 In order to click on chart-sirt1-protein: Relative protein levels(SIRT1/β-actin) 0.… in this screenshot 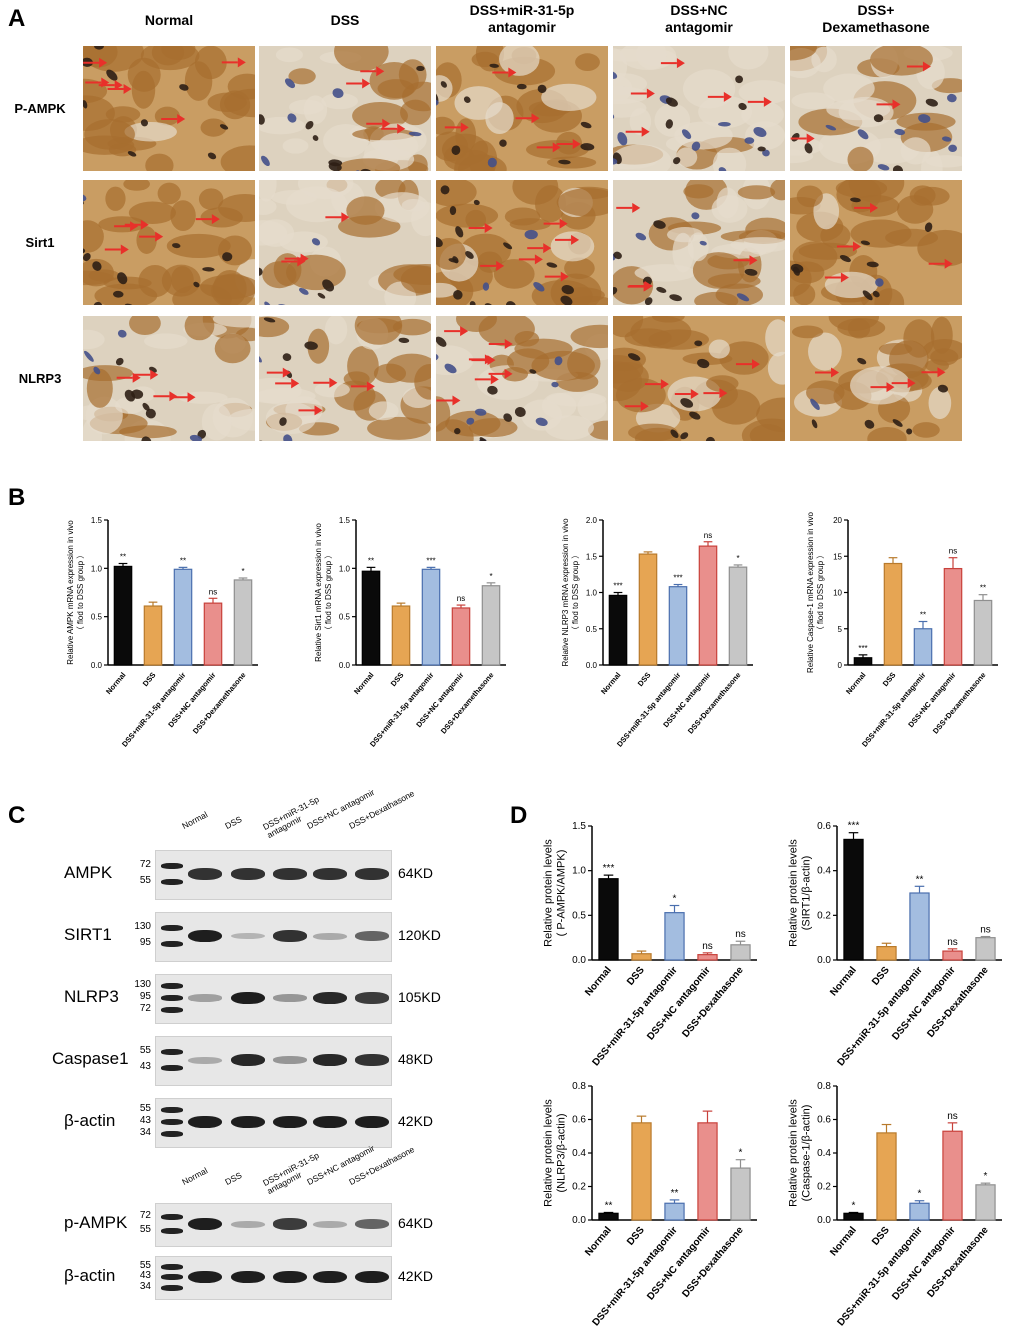, I will do `click(895, 940)`.